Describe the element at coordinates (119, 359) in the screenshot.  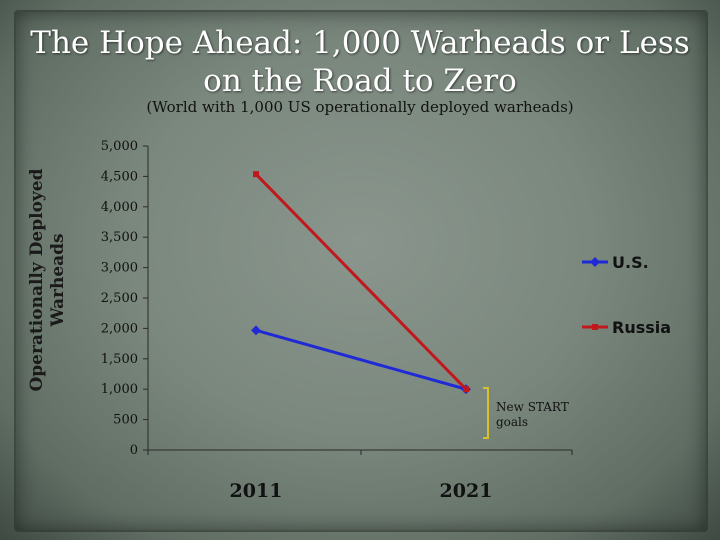
I see `y-tick-label: 1,500` at that location.